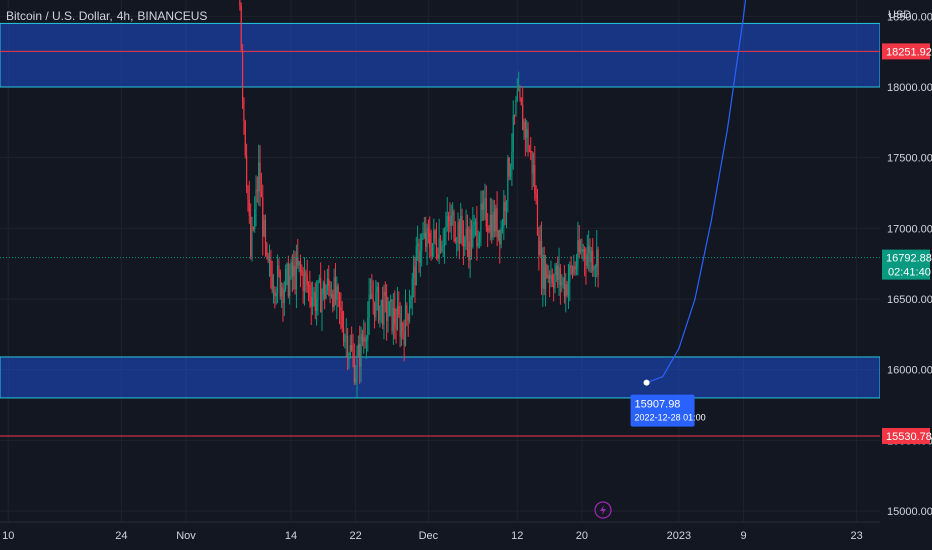 The image size is (932, 550). What do you see at coordinates (909, 512) in the screenshot?
I see `y-tick-label: 15000.00` at bounding box center [909, 512].